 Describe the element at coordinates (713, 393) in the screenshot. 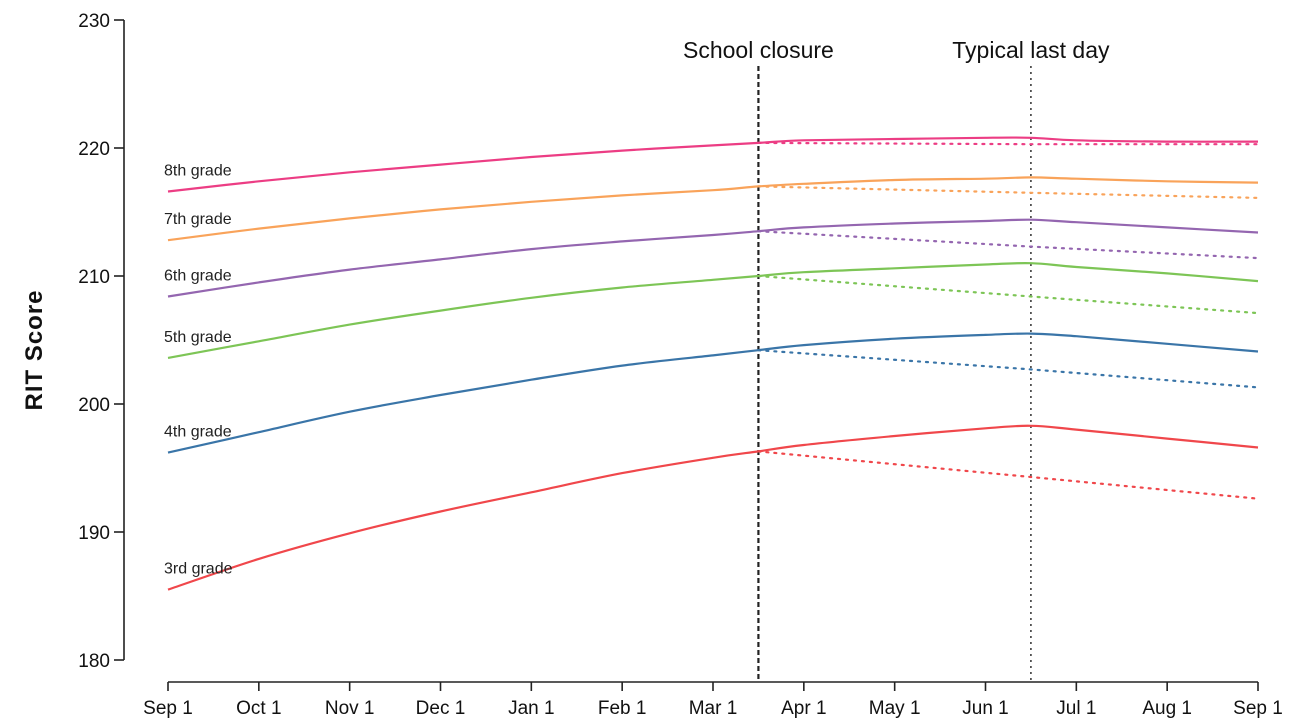

I see `series-4th-grade-line` at that location.